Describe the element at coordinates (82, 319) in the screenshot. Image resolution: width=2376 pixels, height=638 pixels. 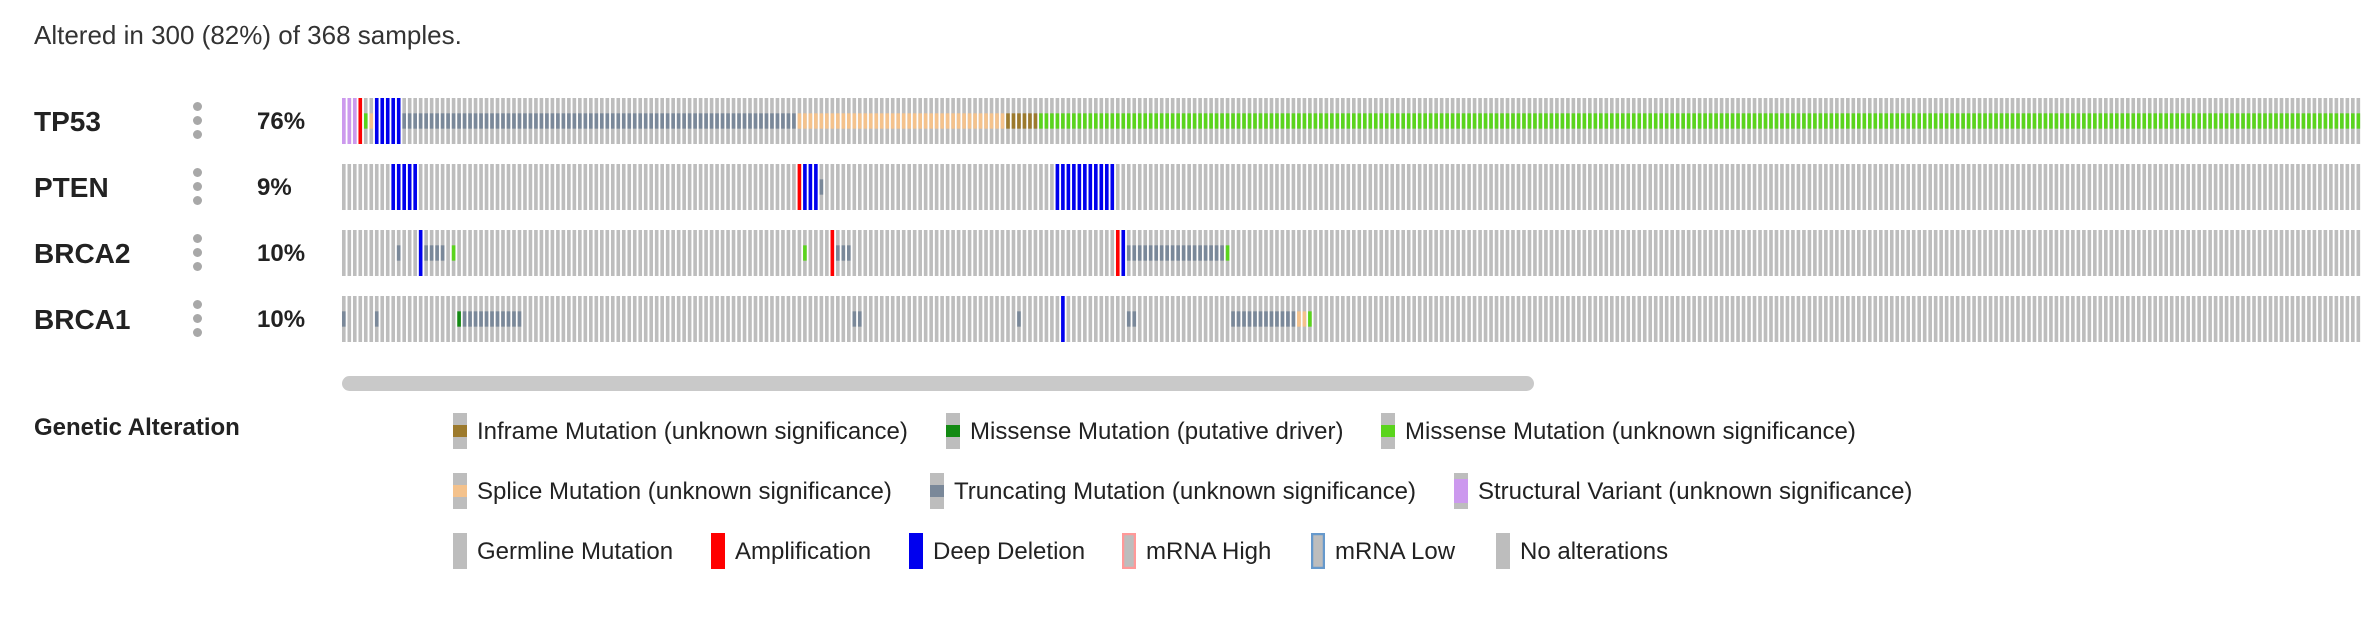
I see `gene-name: BRCA1` at that location.